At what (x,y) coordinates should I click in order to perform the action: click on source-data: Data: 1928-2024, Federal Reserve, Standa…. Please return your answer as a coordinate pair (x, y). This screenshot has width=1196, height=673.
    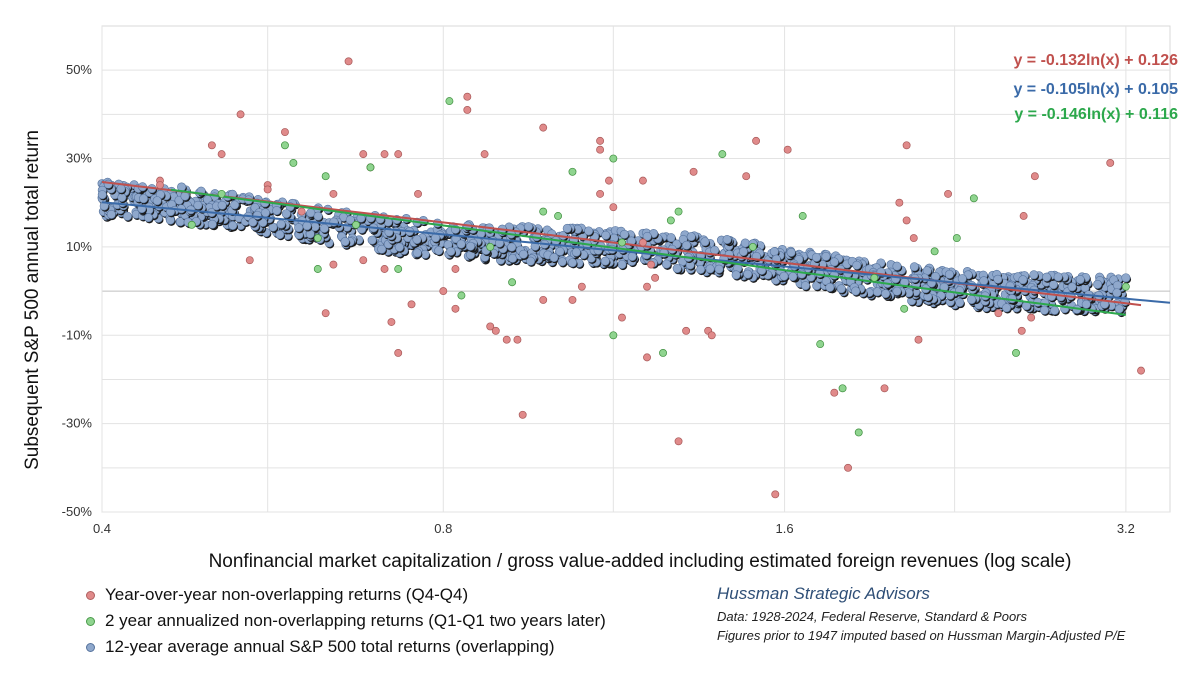
    Looking at the image, I should click on (872, 616).